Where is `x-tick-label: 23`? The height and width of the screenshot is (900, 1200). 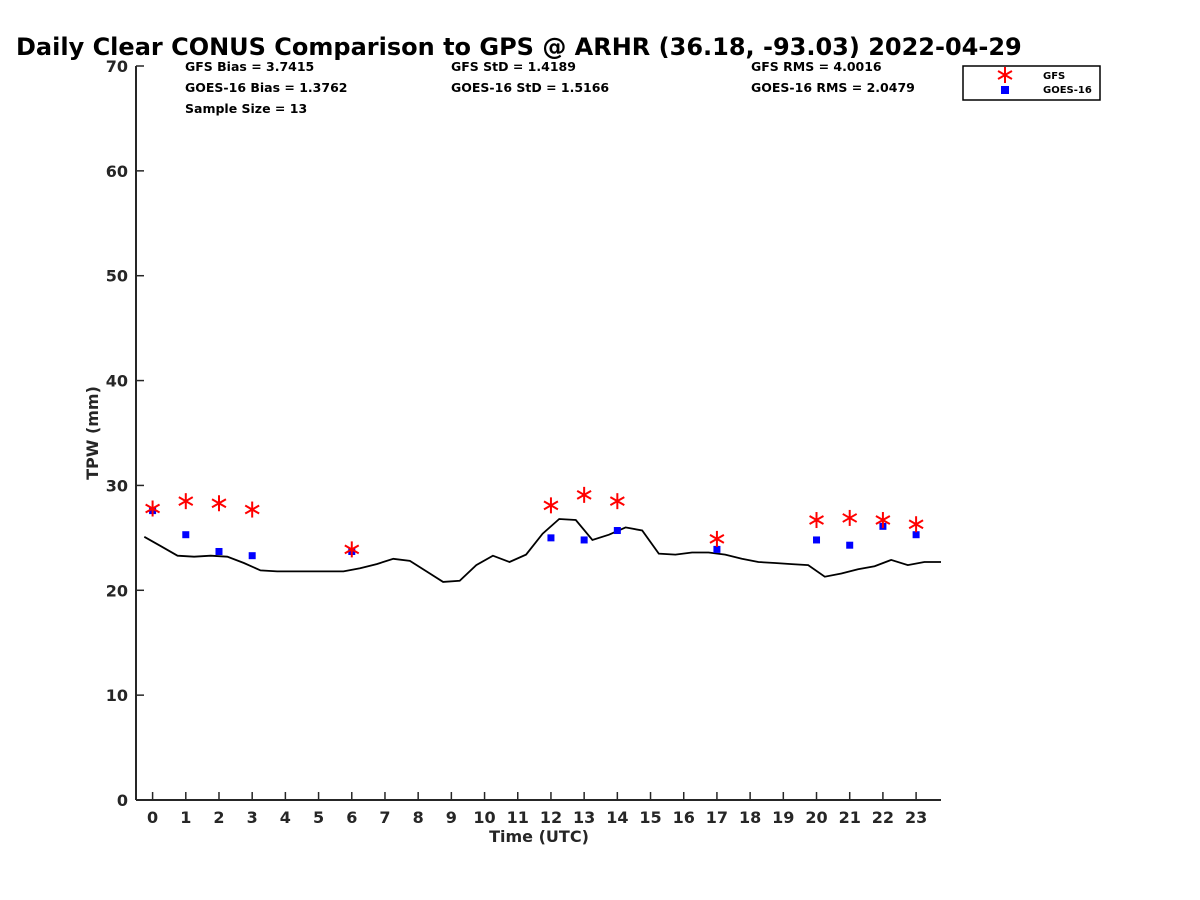
x-tick-label: 23 is located at coordinates (916, 817).